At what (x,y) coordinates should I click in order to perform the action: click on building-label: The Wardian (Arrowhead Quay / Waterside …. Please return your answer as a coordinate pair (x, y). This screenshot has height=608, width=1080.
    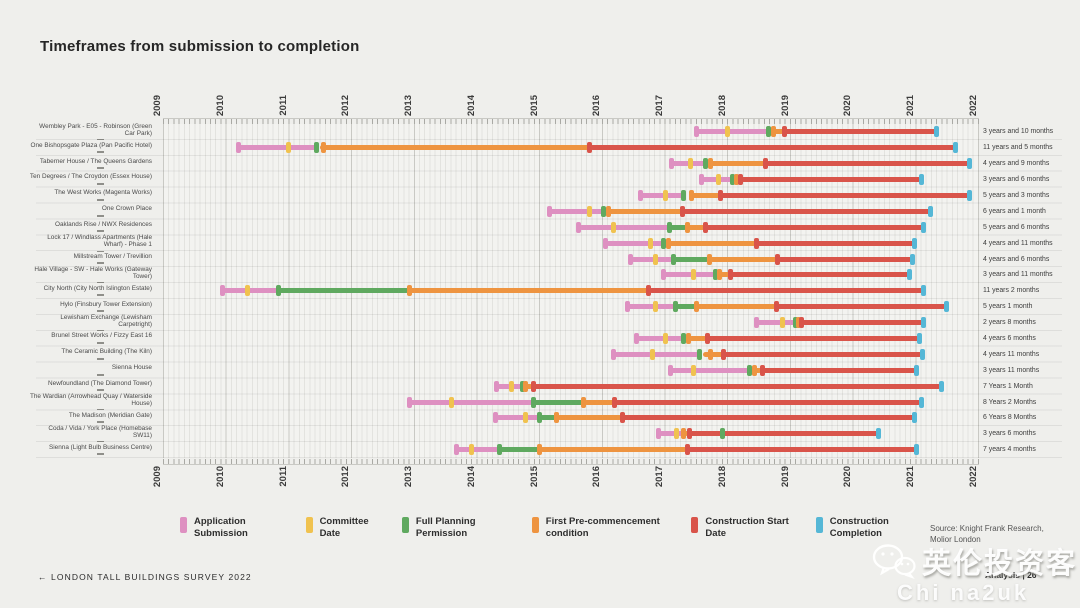
    Looking at the image, I should click on (90, 402).